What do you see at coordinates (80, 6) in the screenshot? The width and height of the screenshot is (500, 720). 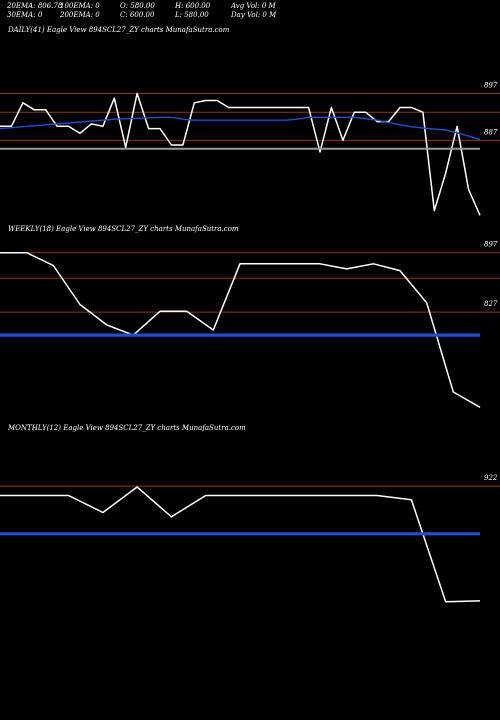 I see `ema100-readout: 100EMA: 0` at bounding box center [80, 6].